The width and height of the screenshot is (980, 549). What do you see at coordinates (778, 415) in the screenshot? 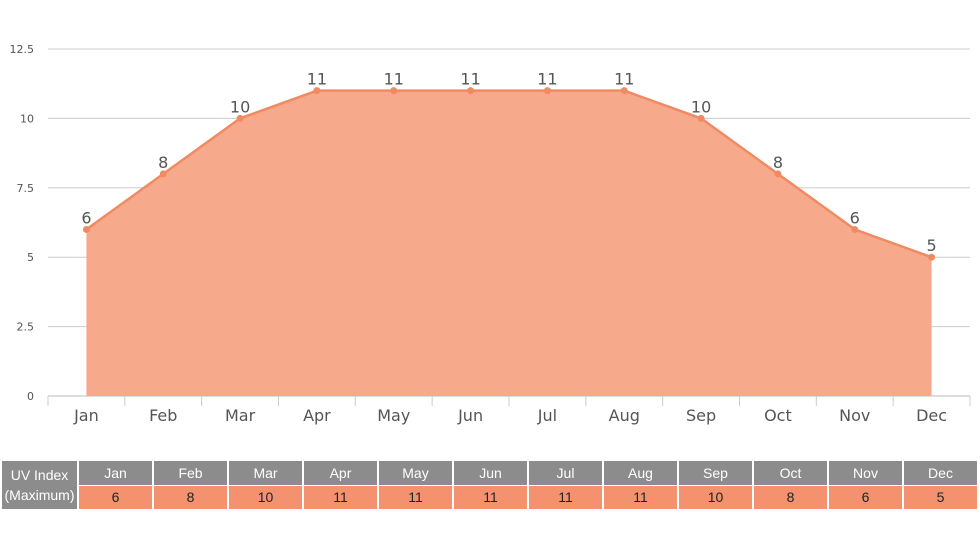
I see `x-tick-label: Oct` at bounding box center [778, 415].